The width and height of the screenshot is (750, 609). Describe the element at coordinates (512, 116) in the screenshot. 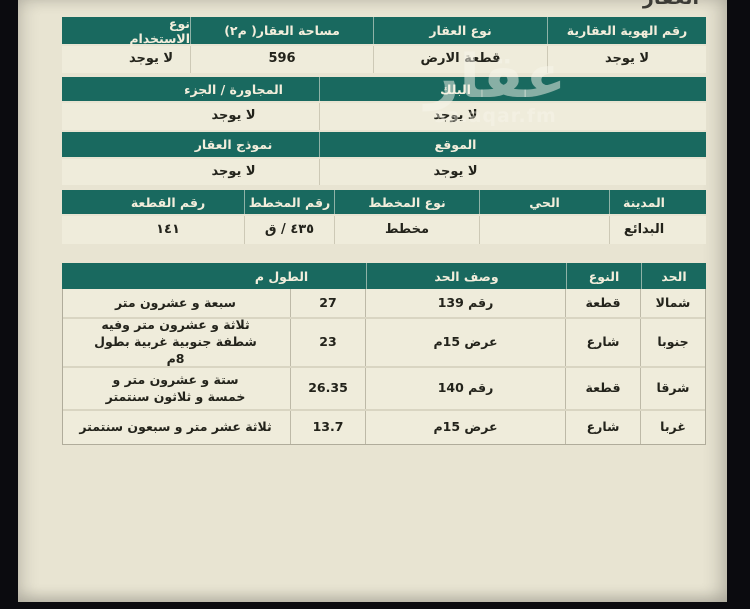

I see `value-block: لا يوجد` at that location.